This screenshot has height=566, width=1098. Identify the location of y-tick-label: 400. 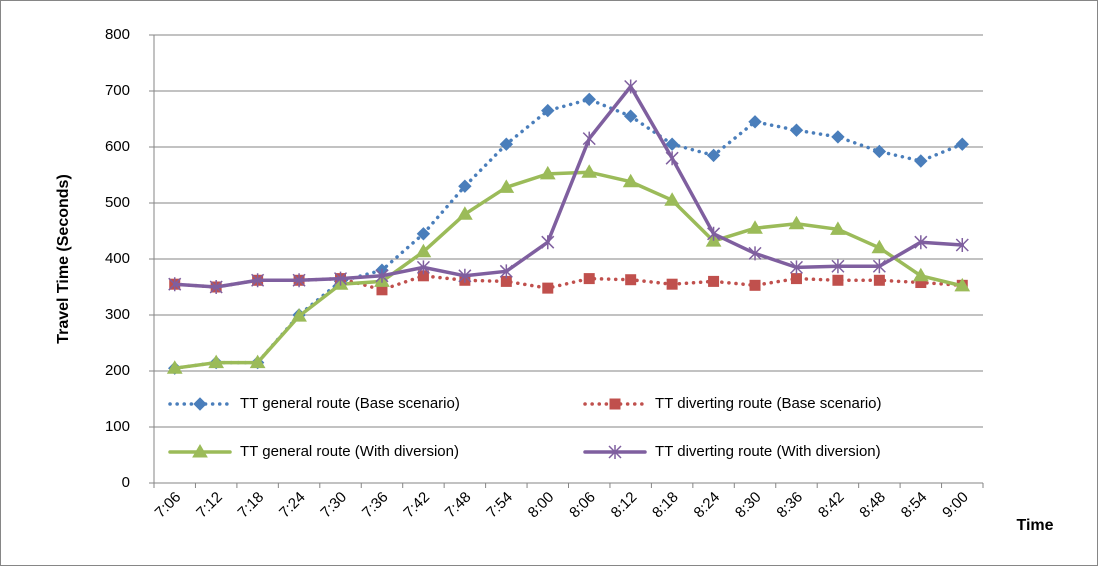
(117, 258).